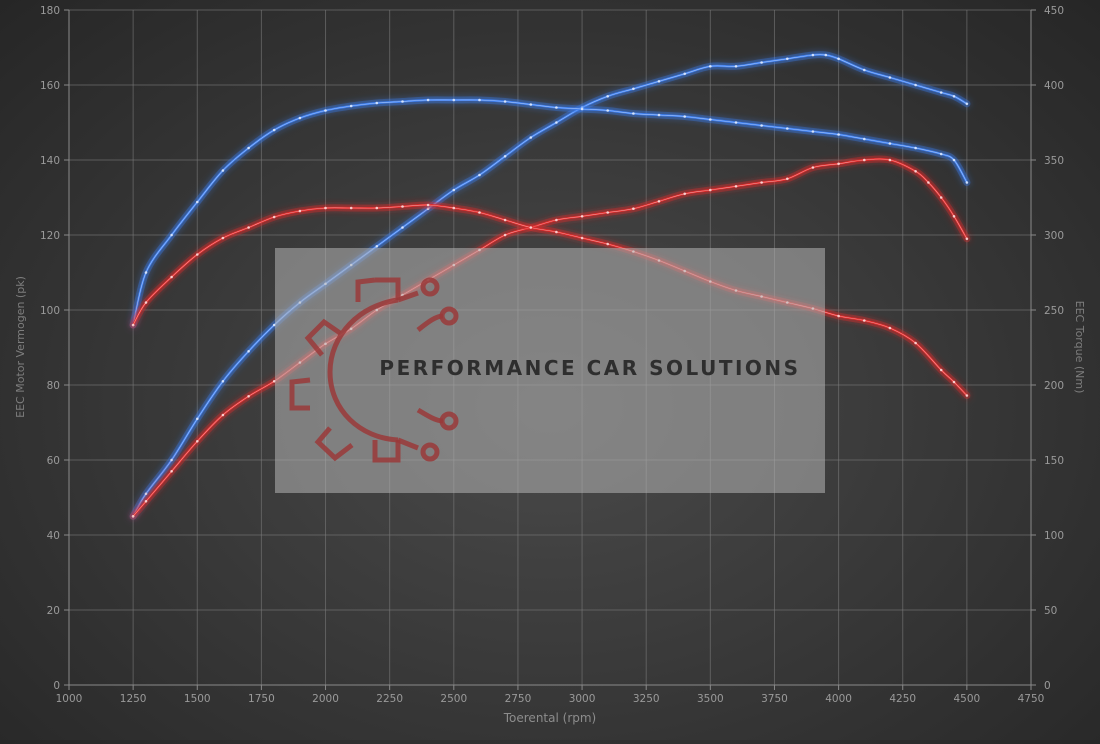 The image size is (1100, 744). I want to click on y-right-tick-label: 250, so click(1054, 311).